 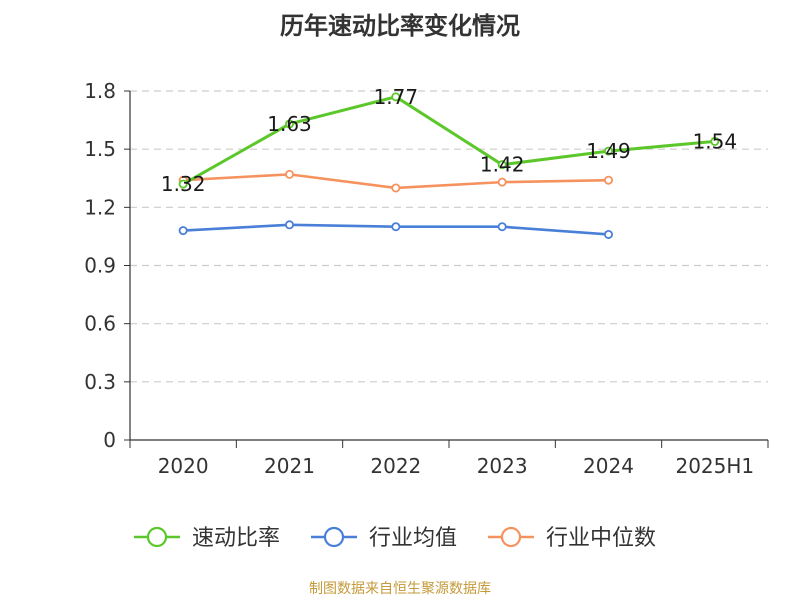 What do you see at coordinates (100, 149) in the screenshot?
I see `y-tick-label: 1.5` at bounding box center [100, 149].